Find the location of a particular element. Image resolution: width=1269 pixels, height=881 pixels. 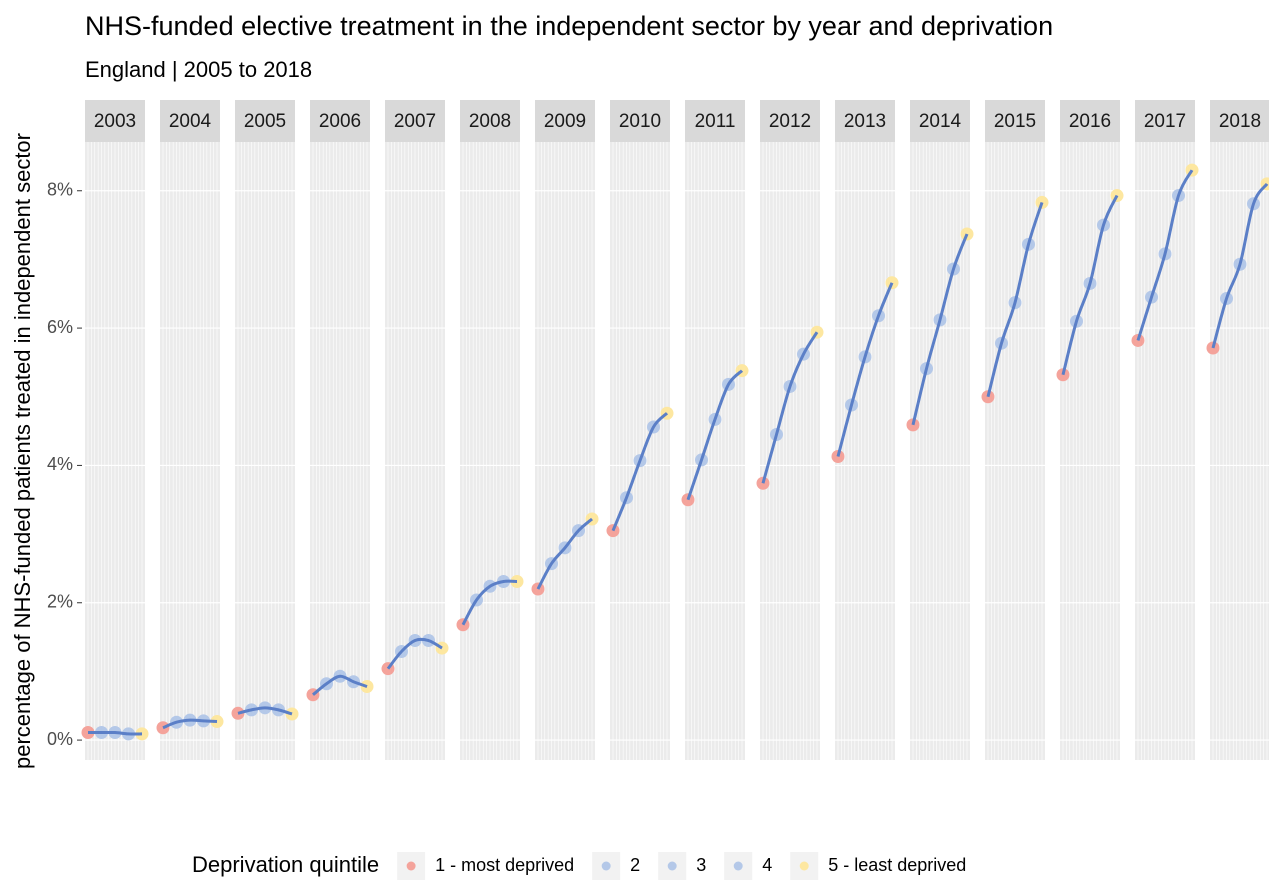

facet-label: 2004 is located at coordinates (190, 121).